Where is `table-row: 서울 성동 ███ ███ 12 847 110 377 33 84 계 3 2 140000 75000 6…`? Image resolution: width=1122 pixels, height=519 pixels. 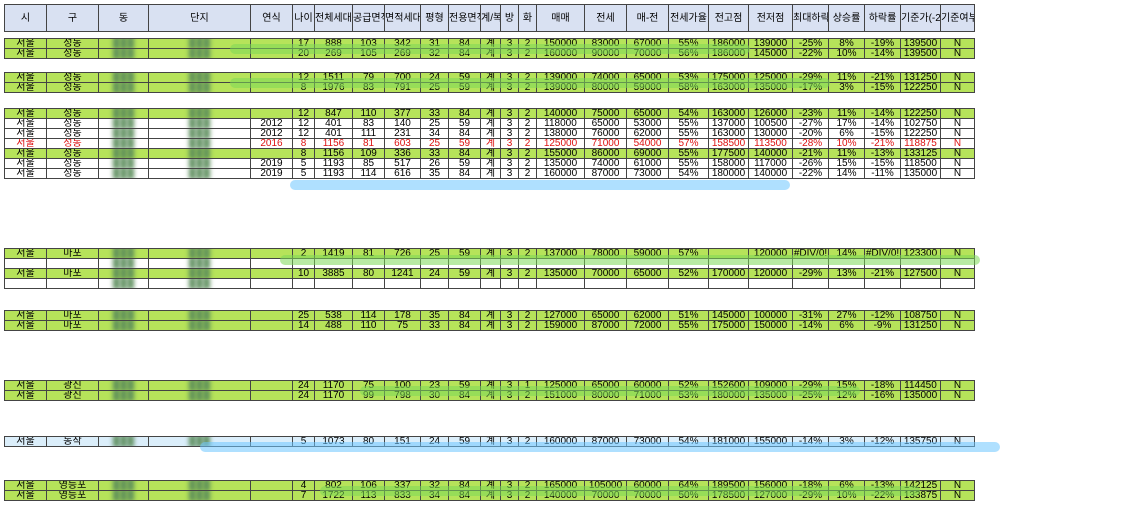
table-row: 서울 성동 ███ ███ 12 847 110 377 33 84 계 3 2 140000 75000 6… is located at coordinates (489, 113).